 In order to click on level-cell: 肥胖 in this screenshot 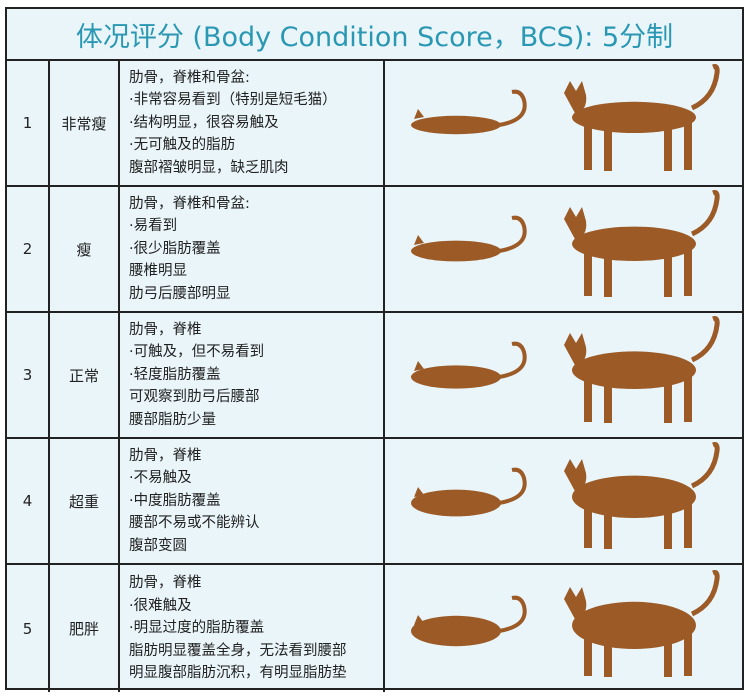, I will do `click(85, 628)`.